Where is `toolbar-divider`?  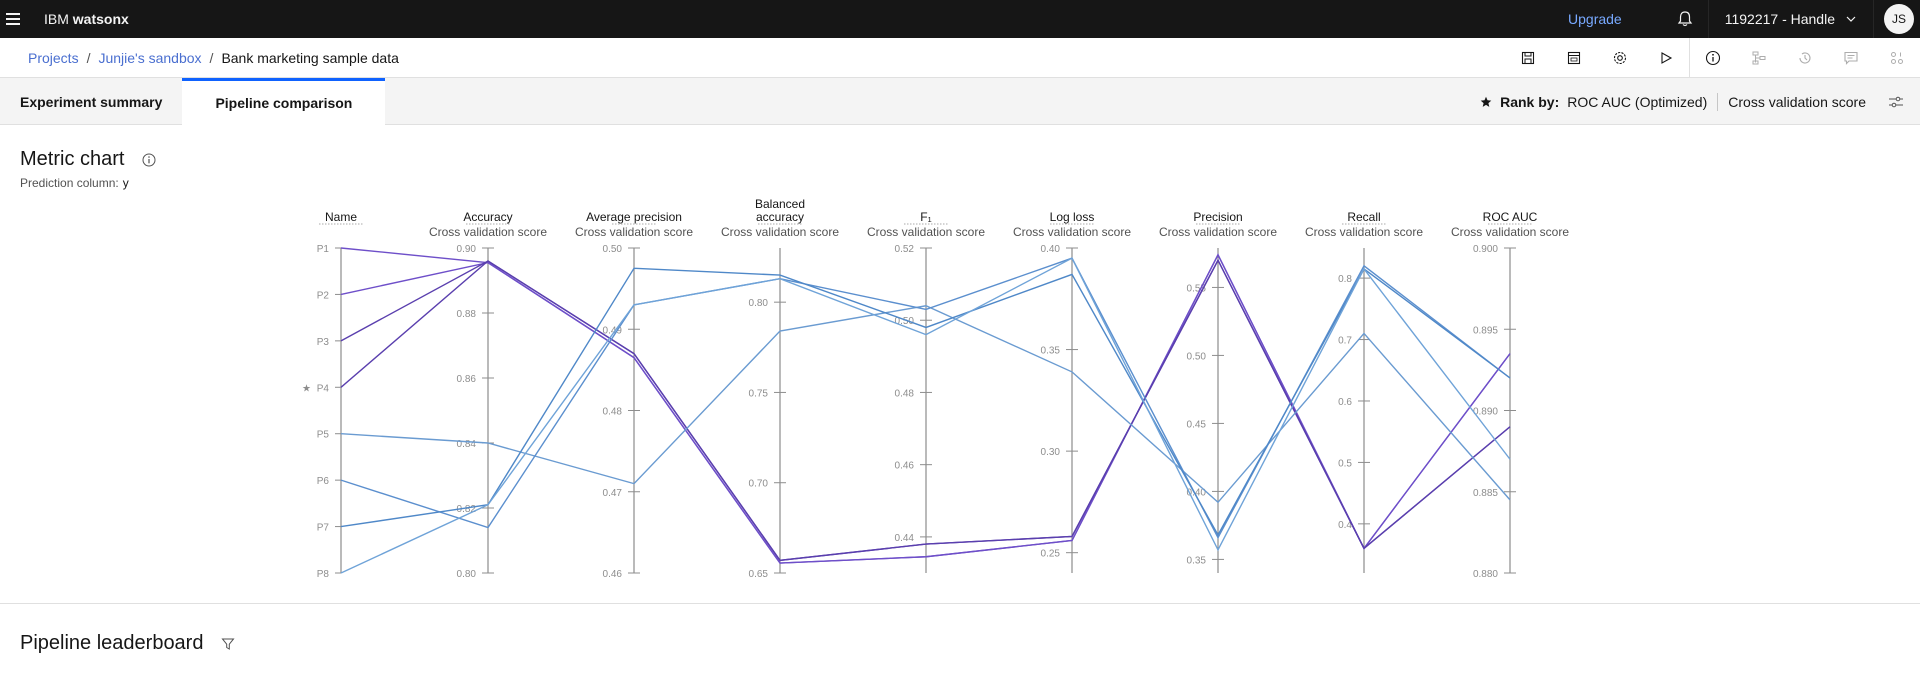
toolbar-divider is located at coordinates (1689, 58).